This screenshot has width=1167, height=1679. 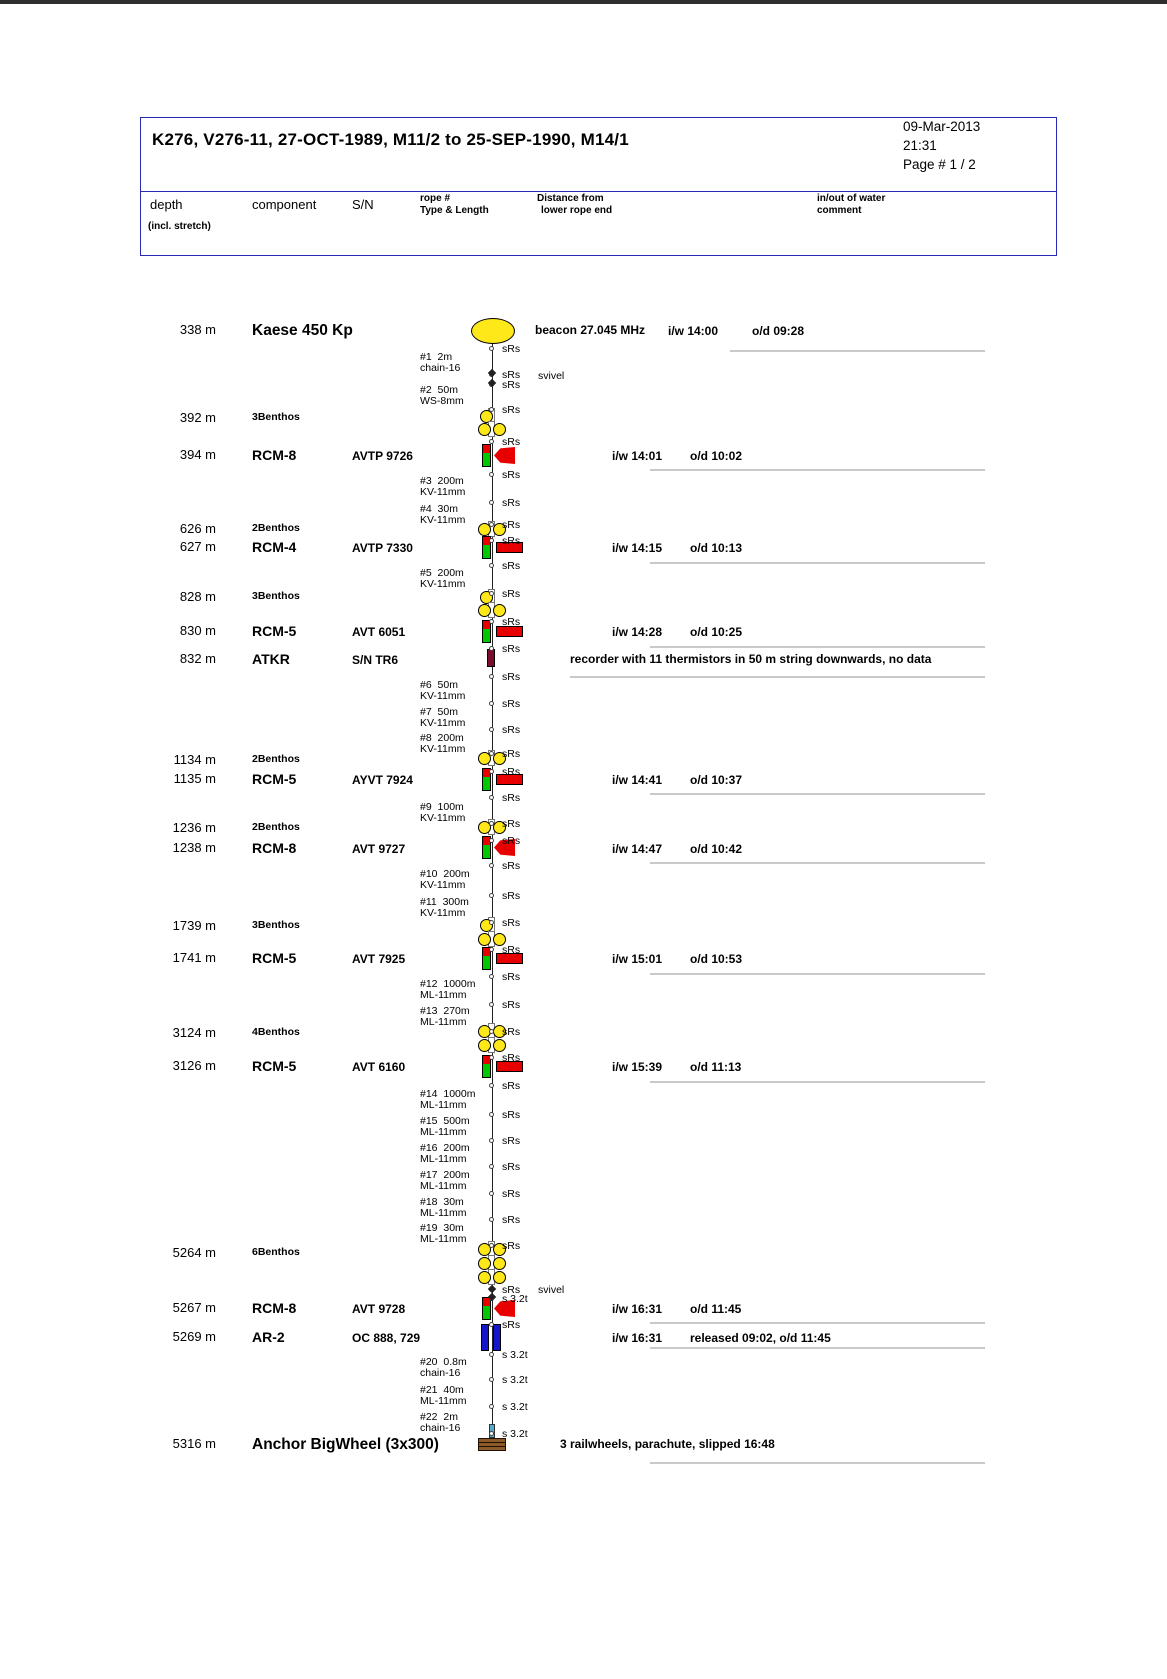 What do you see at coordinates (194, 847) in the screenshot?
I see `row-depth: 1238 m` at bounding box center [194, 847].